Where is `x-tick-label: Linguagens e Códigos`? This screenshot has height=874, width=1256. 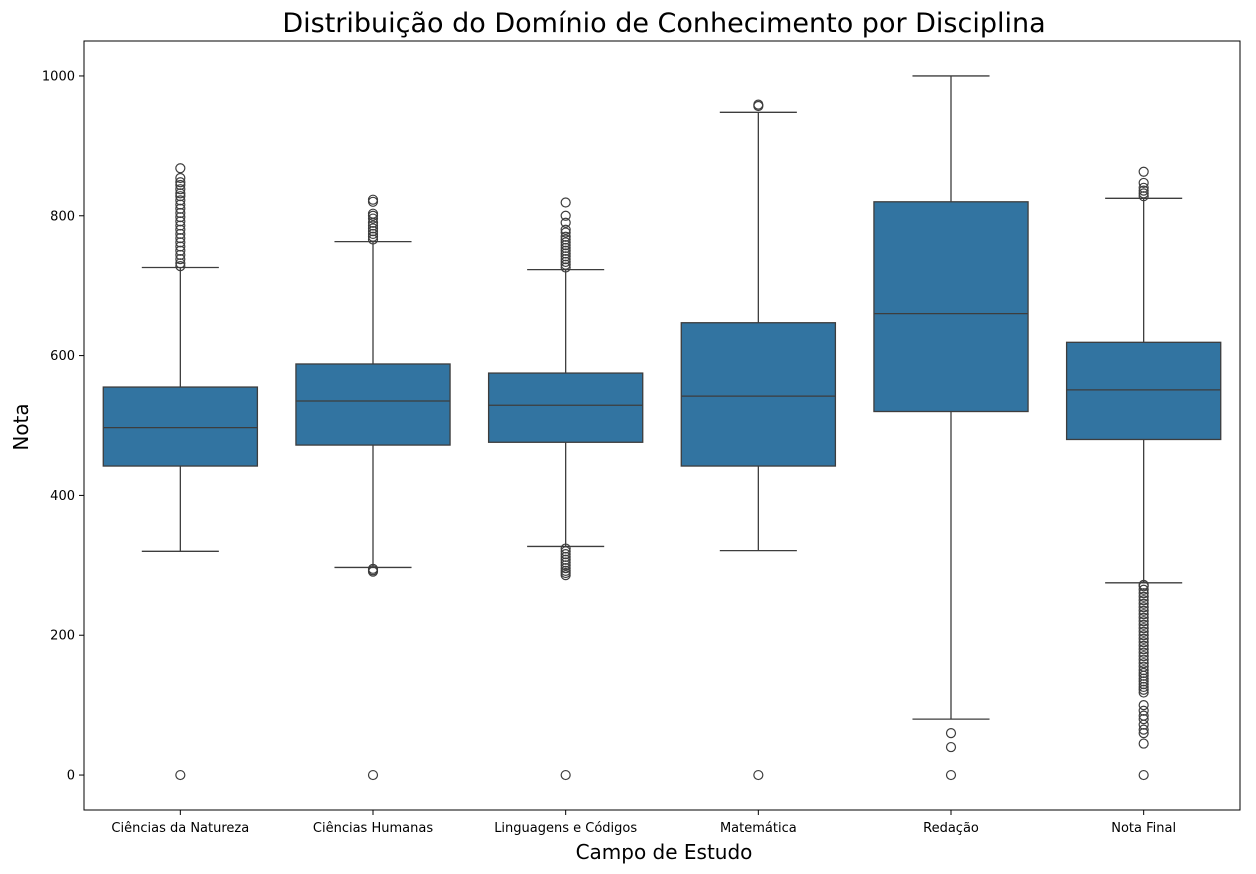 x-tick-label: Linguagens e Códigos is located at coordinates (565, 828).